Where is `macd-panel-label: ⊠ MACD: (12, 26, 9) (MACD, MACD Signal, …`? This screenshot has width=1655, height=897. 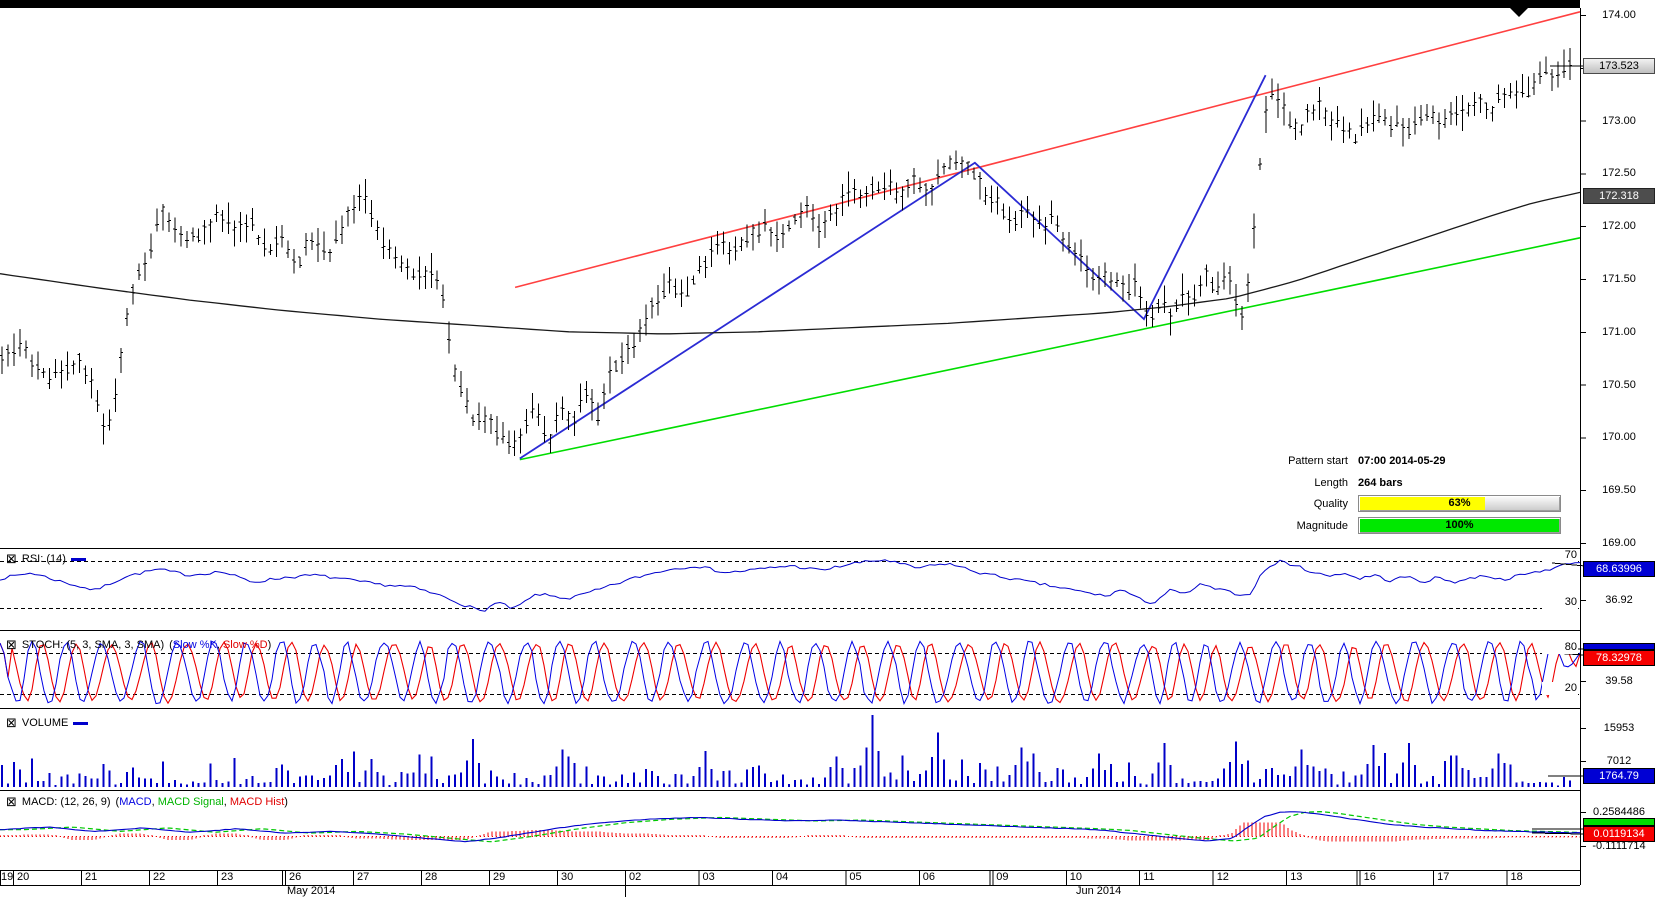
macd-panel-label: ⊠ MACD: (12, 26, 9) (MACD, MACD Signal, … is located at coordinates (147, 802).